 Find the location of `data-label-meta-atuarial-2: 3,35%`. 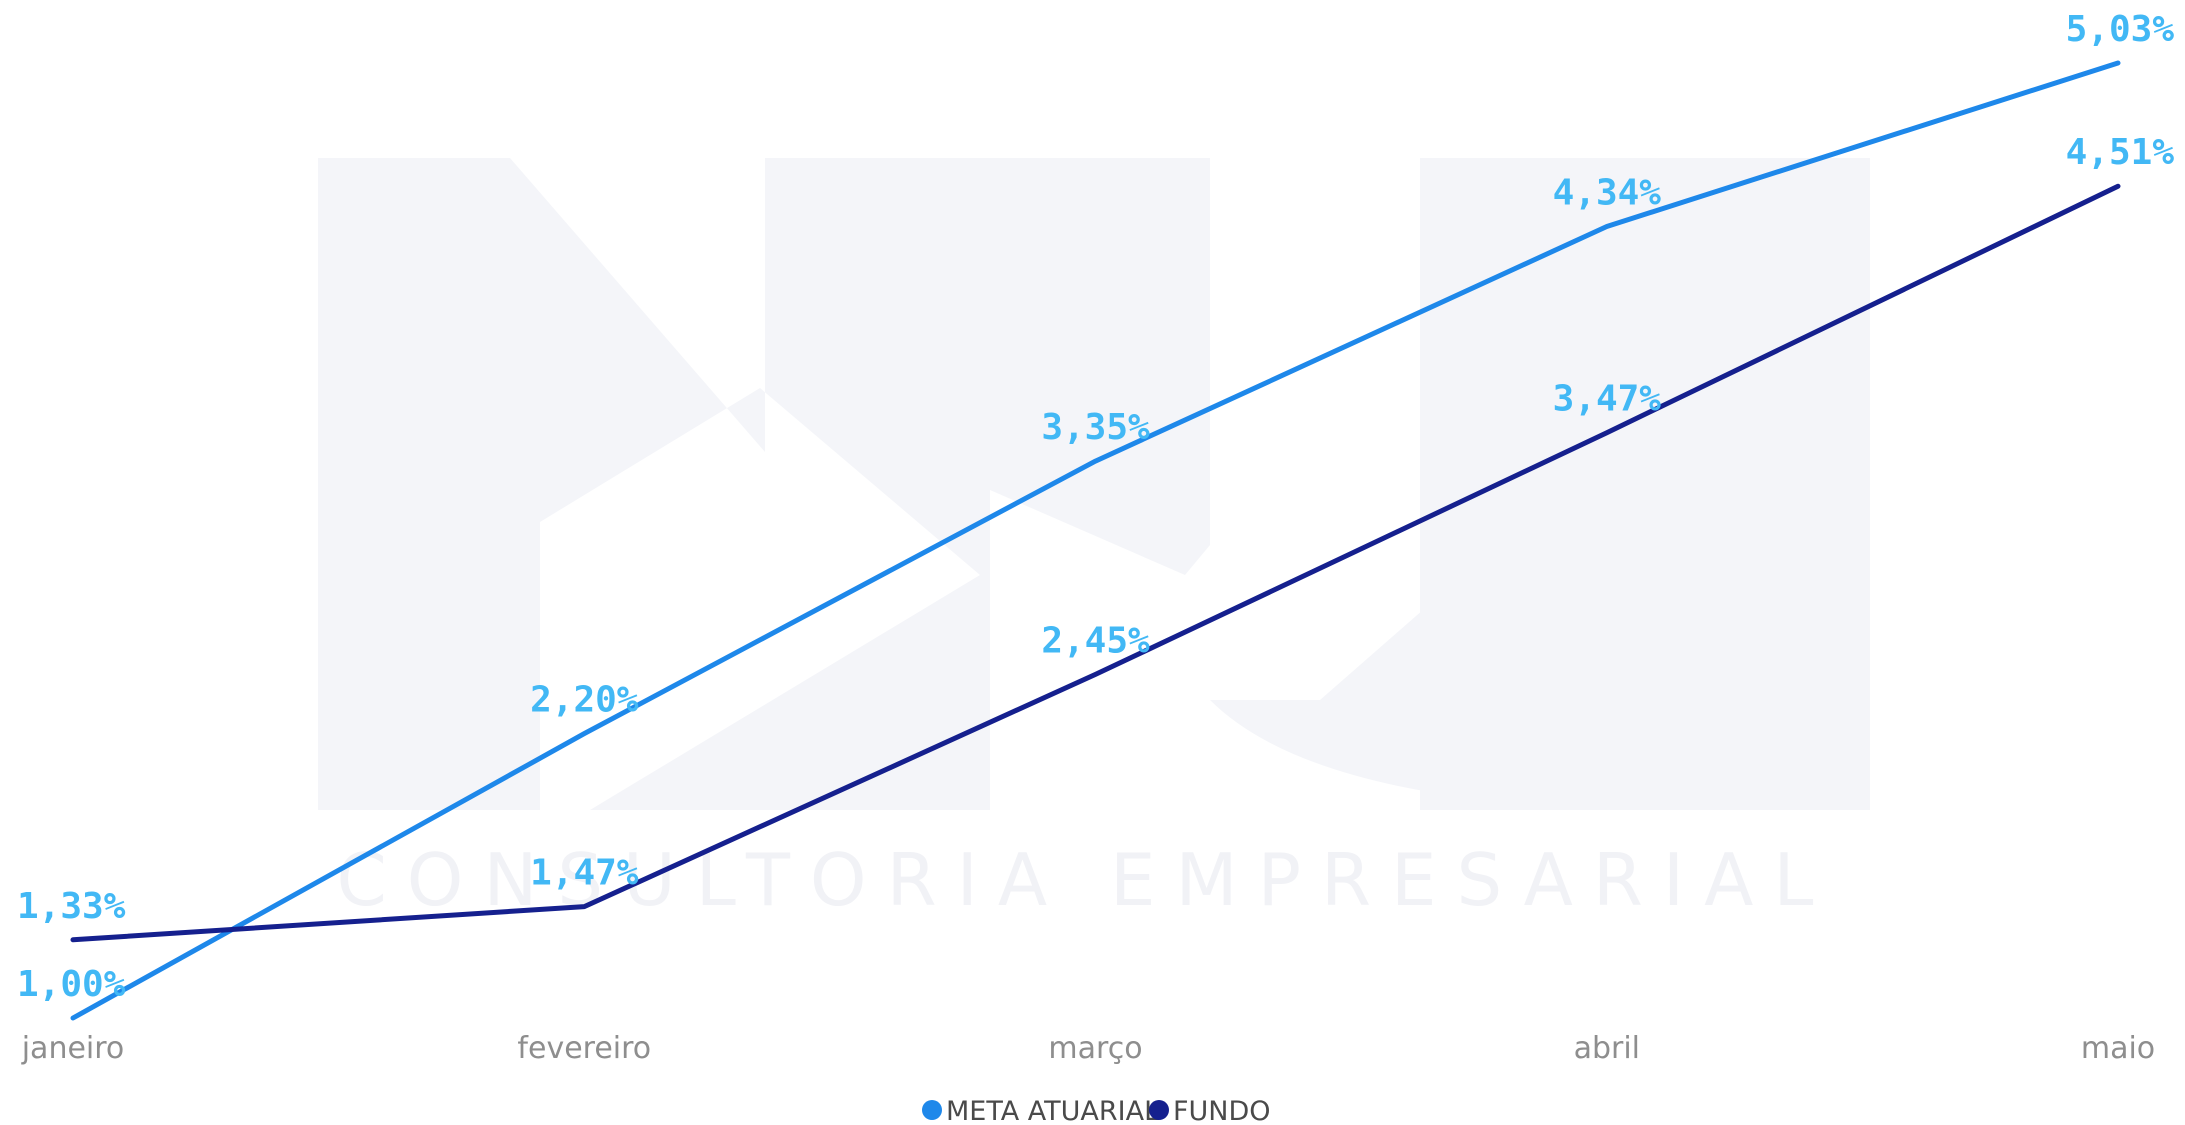

data-label-meta-atuarial-2: 3,35% is located at coordinates (1095, 427).